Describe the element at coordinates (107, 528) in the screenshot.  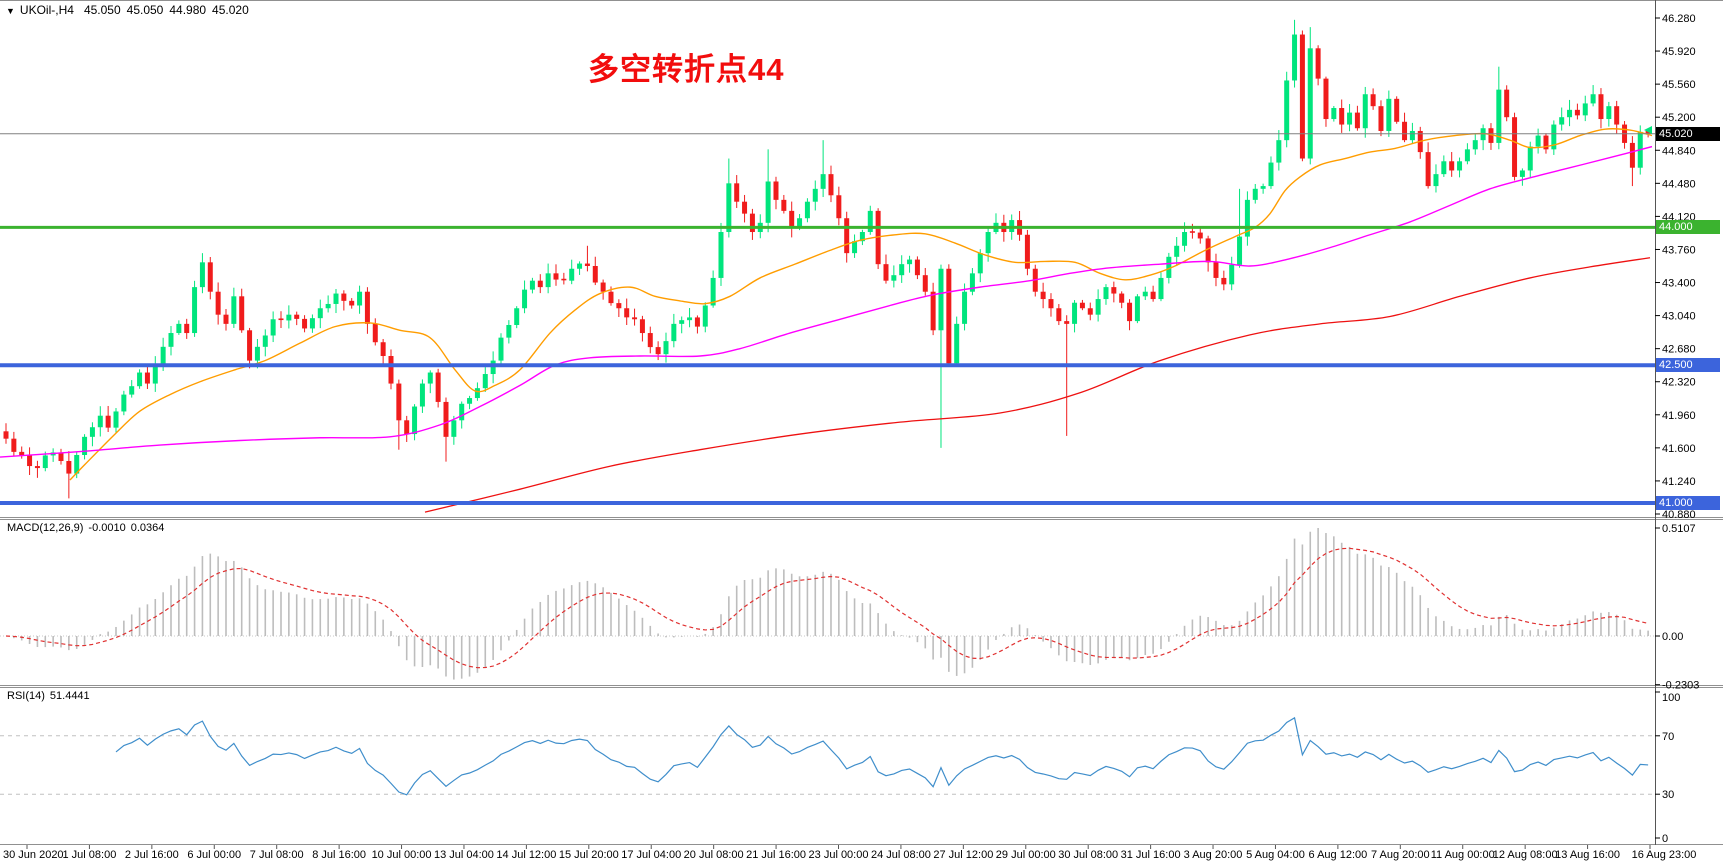
I see `macd-value: -0.0010` at that location.